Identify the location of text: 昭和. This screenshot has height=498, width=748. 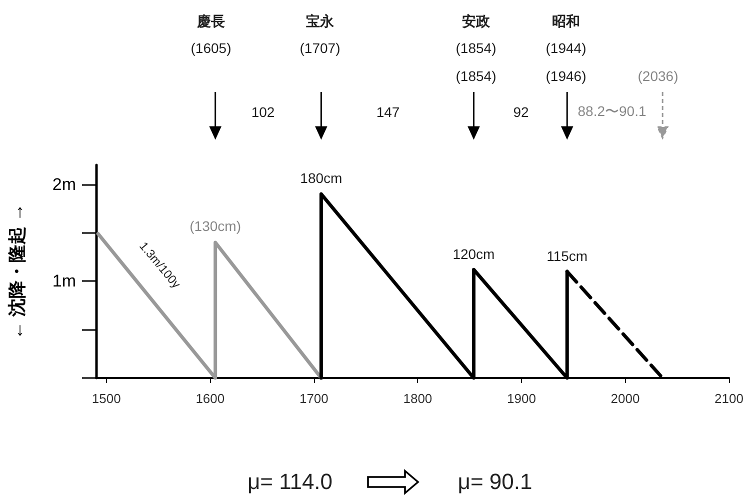
(566, 22).